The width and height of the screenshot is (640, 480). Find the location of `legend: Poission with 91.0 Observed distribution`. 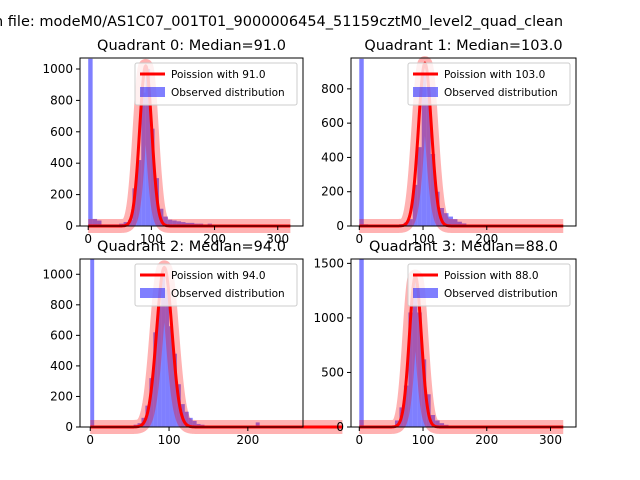

legend: Poission with 91.0 Observed distribution is located at coordinates (216, 84).